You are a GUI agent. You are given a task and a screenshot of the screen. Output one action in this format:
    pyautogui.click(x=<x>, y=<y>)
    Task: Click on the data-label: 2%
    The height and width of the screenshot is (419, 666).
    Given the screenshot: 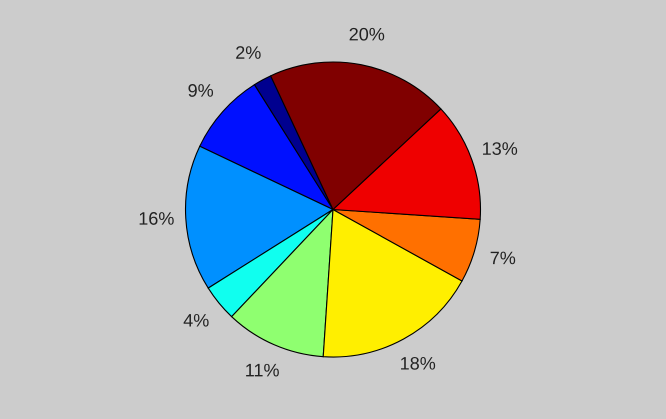 What is the action you would take?
    pyautogui.click(x=248, y=52)
    